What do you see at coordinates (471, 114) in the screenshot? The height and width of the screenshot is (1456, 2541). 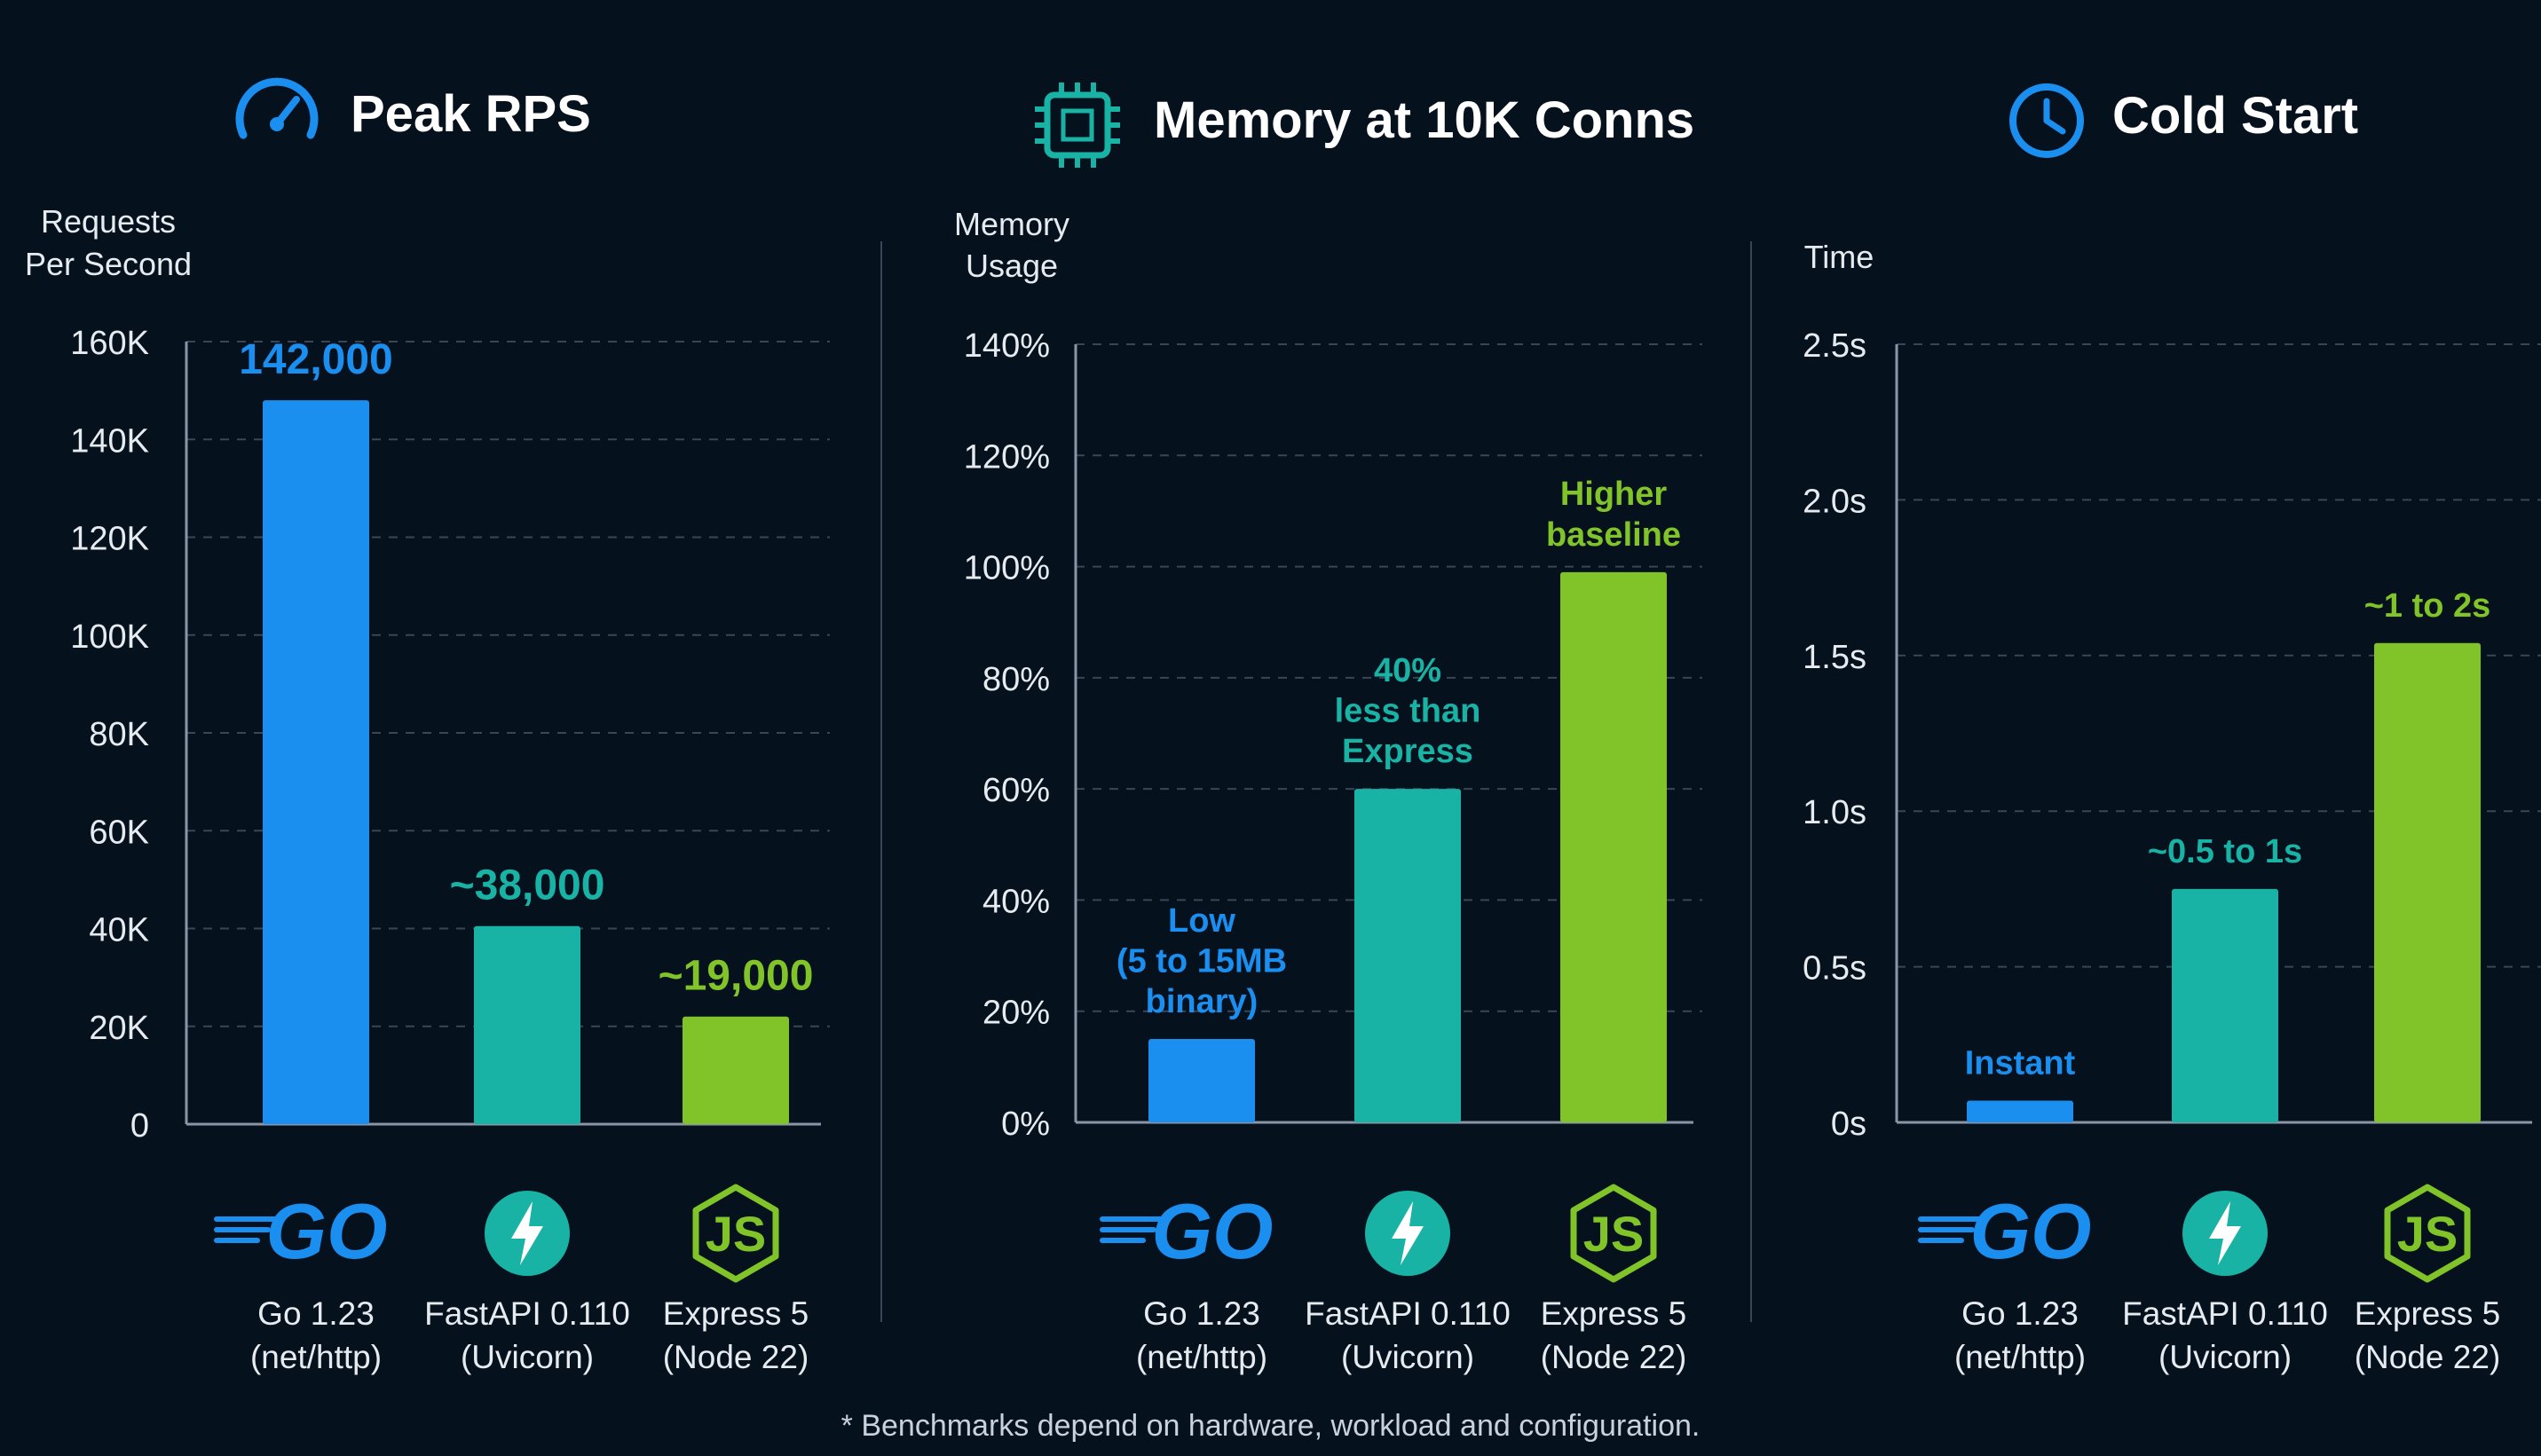 I see `chart-title: Peak RPS` at bounding box center [471, 114].